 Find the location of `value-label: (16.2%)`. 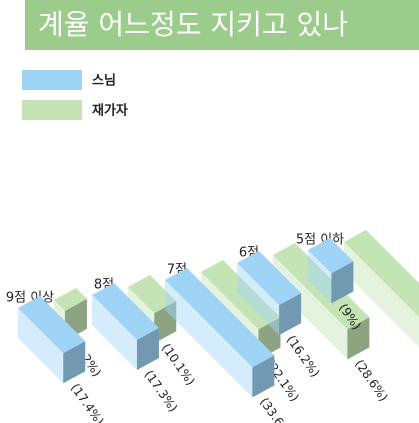

value-label: (16.2%) is located at coordinates (303, 356).